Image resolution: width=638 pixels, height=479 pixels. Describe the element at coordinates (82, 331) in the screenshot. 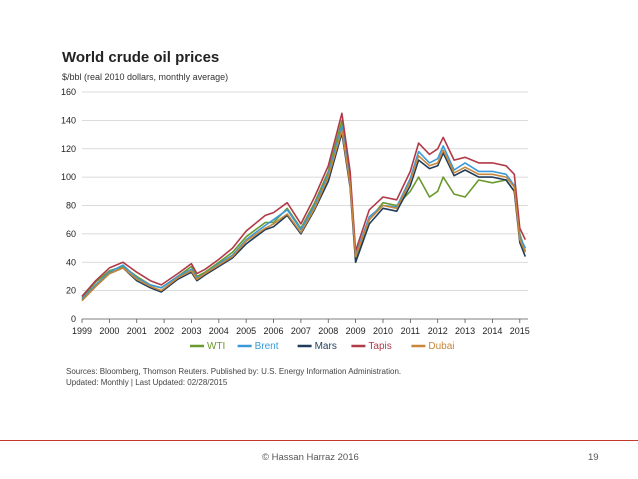

I see `x-tick-label: 1999` at that location.